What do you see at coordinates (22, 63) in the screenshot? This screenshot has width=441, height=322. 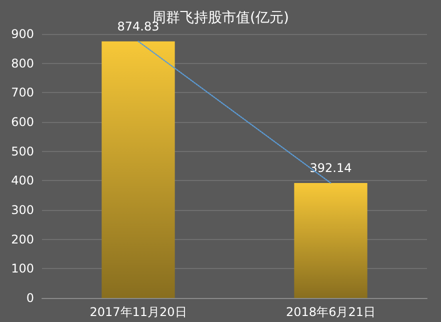 I see `y-tick-label: 800` at bounding box center [22, 63].